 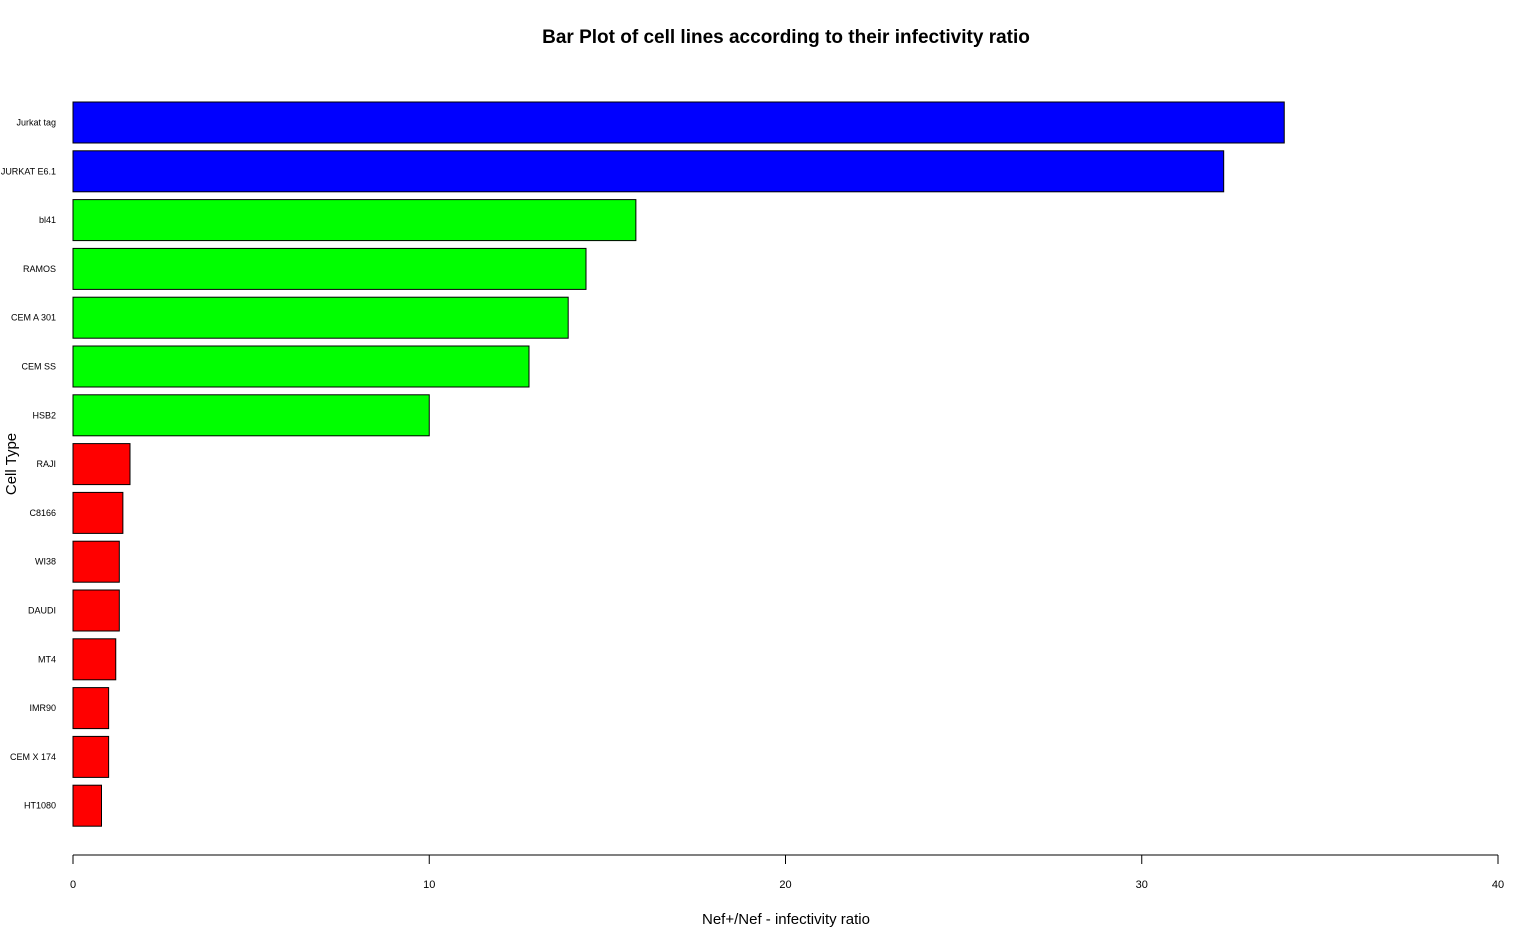 What do you see at coordinates (42, 611) in the screenshot?
I see `category-label: DAUDI` at bounding box center [42, 611].